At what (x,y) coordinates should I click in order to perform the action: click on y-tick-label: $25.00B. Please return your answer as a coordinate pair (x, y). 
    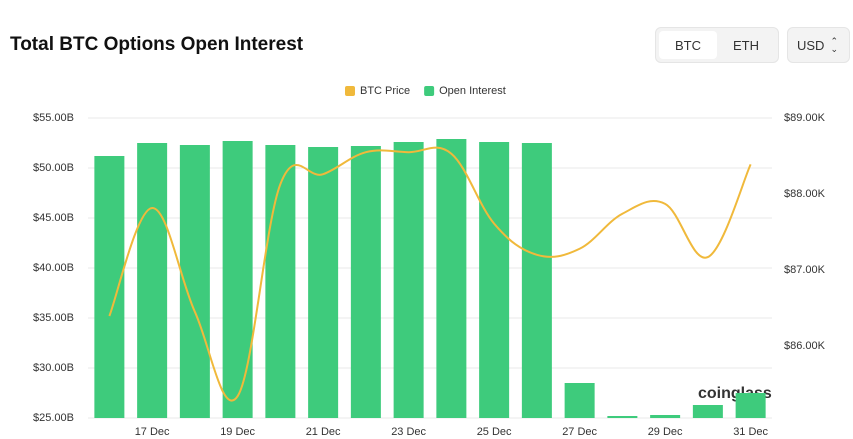
    Looking at the image, I should click on (53, 418).